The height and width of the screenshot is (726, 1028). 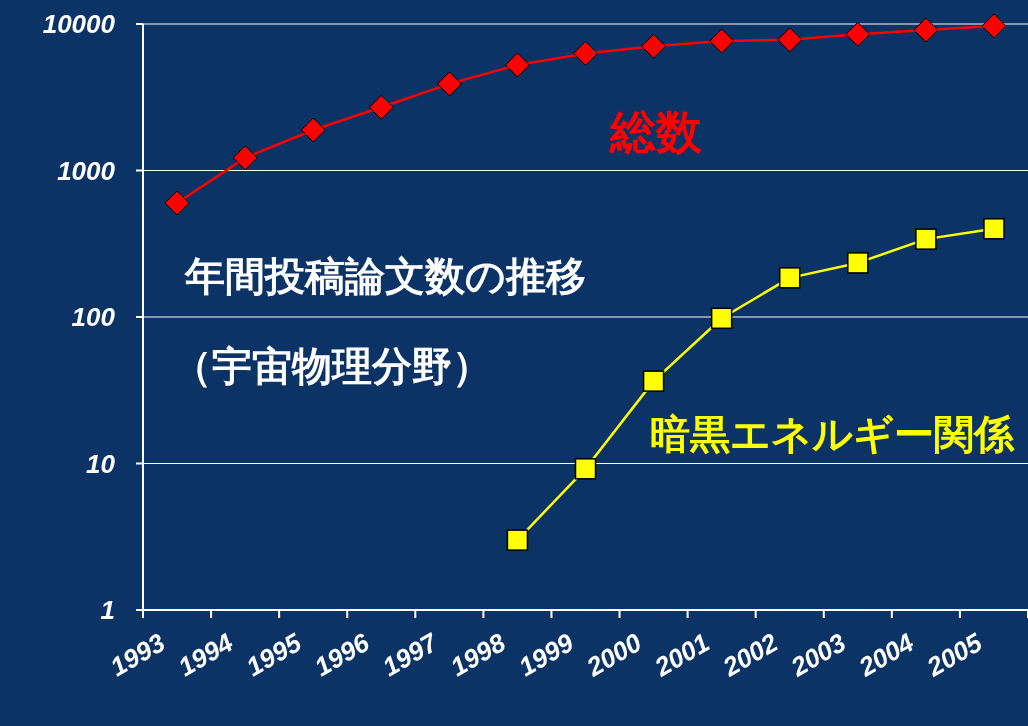 What do you see at coordinates (655, 132) in the screenshot?
I see `series-label: 総数` at bounding box center [655, 132].